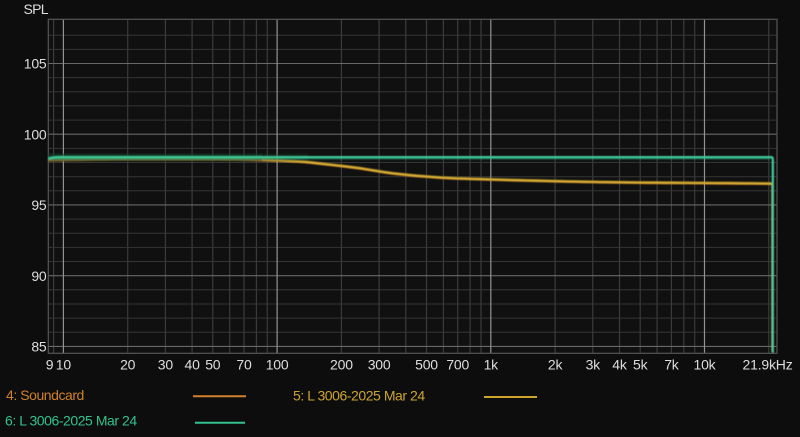 This screenshot has height=437, width=800. Describe the element at coordinates (768, 365) in the screenshot. I see `svg-text: 21.9kHz` at that location.